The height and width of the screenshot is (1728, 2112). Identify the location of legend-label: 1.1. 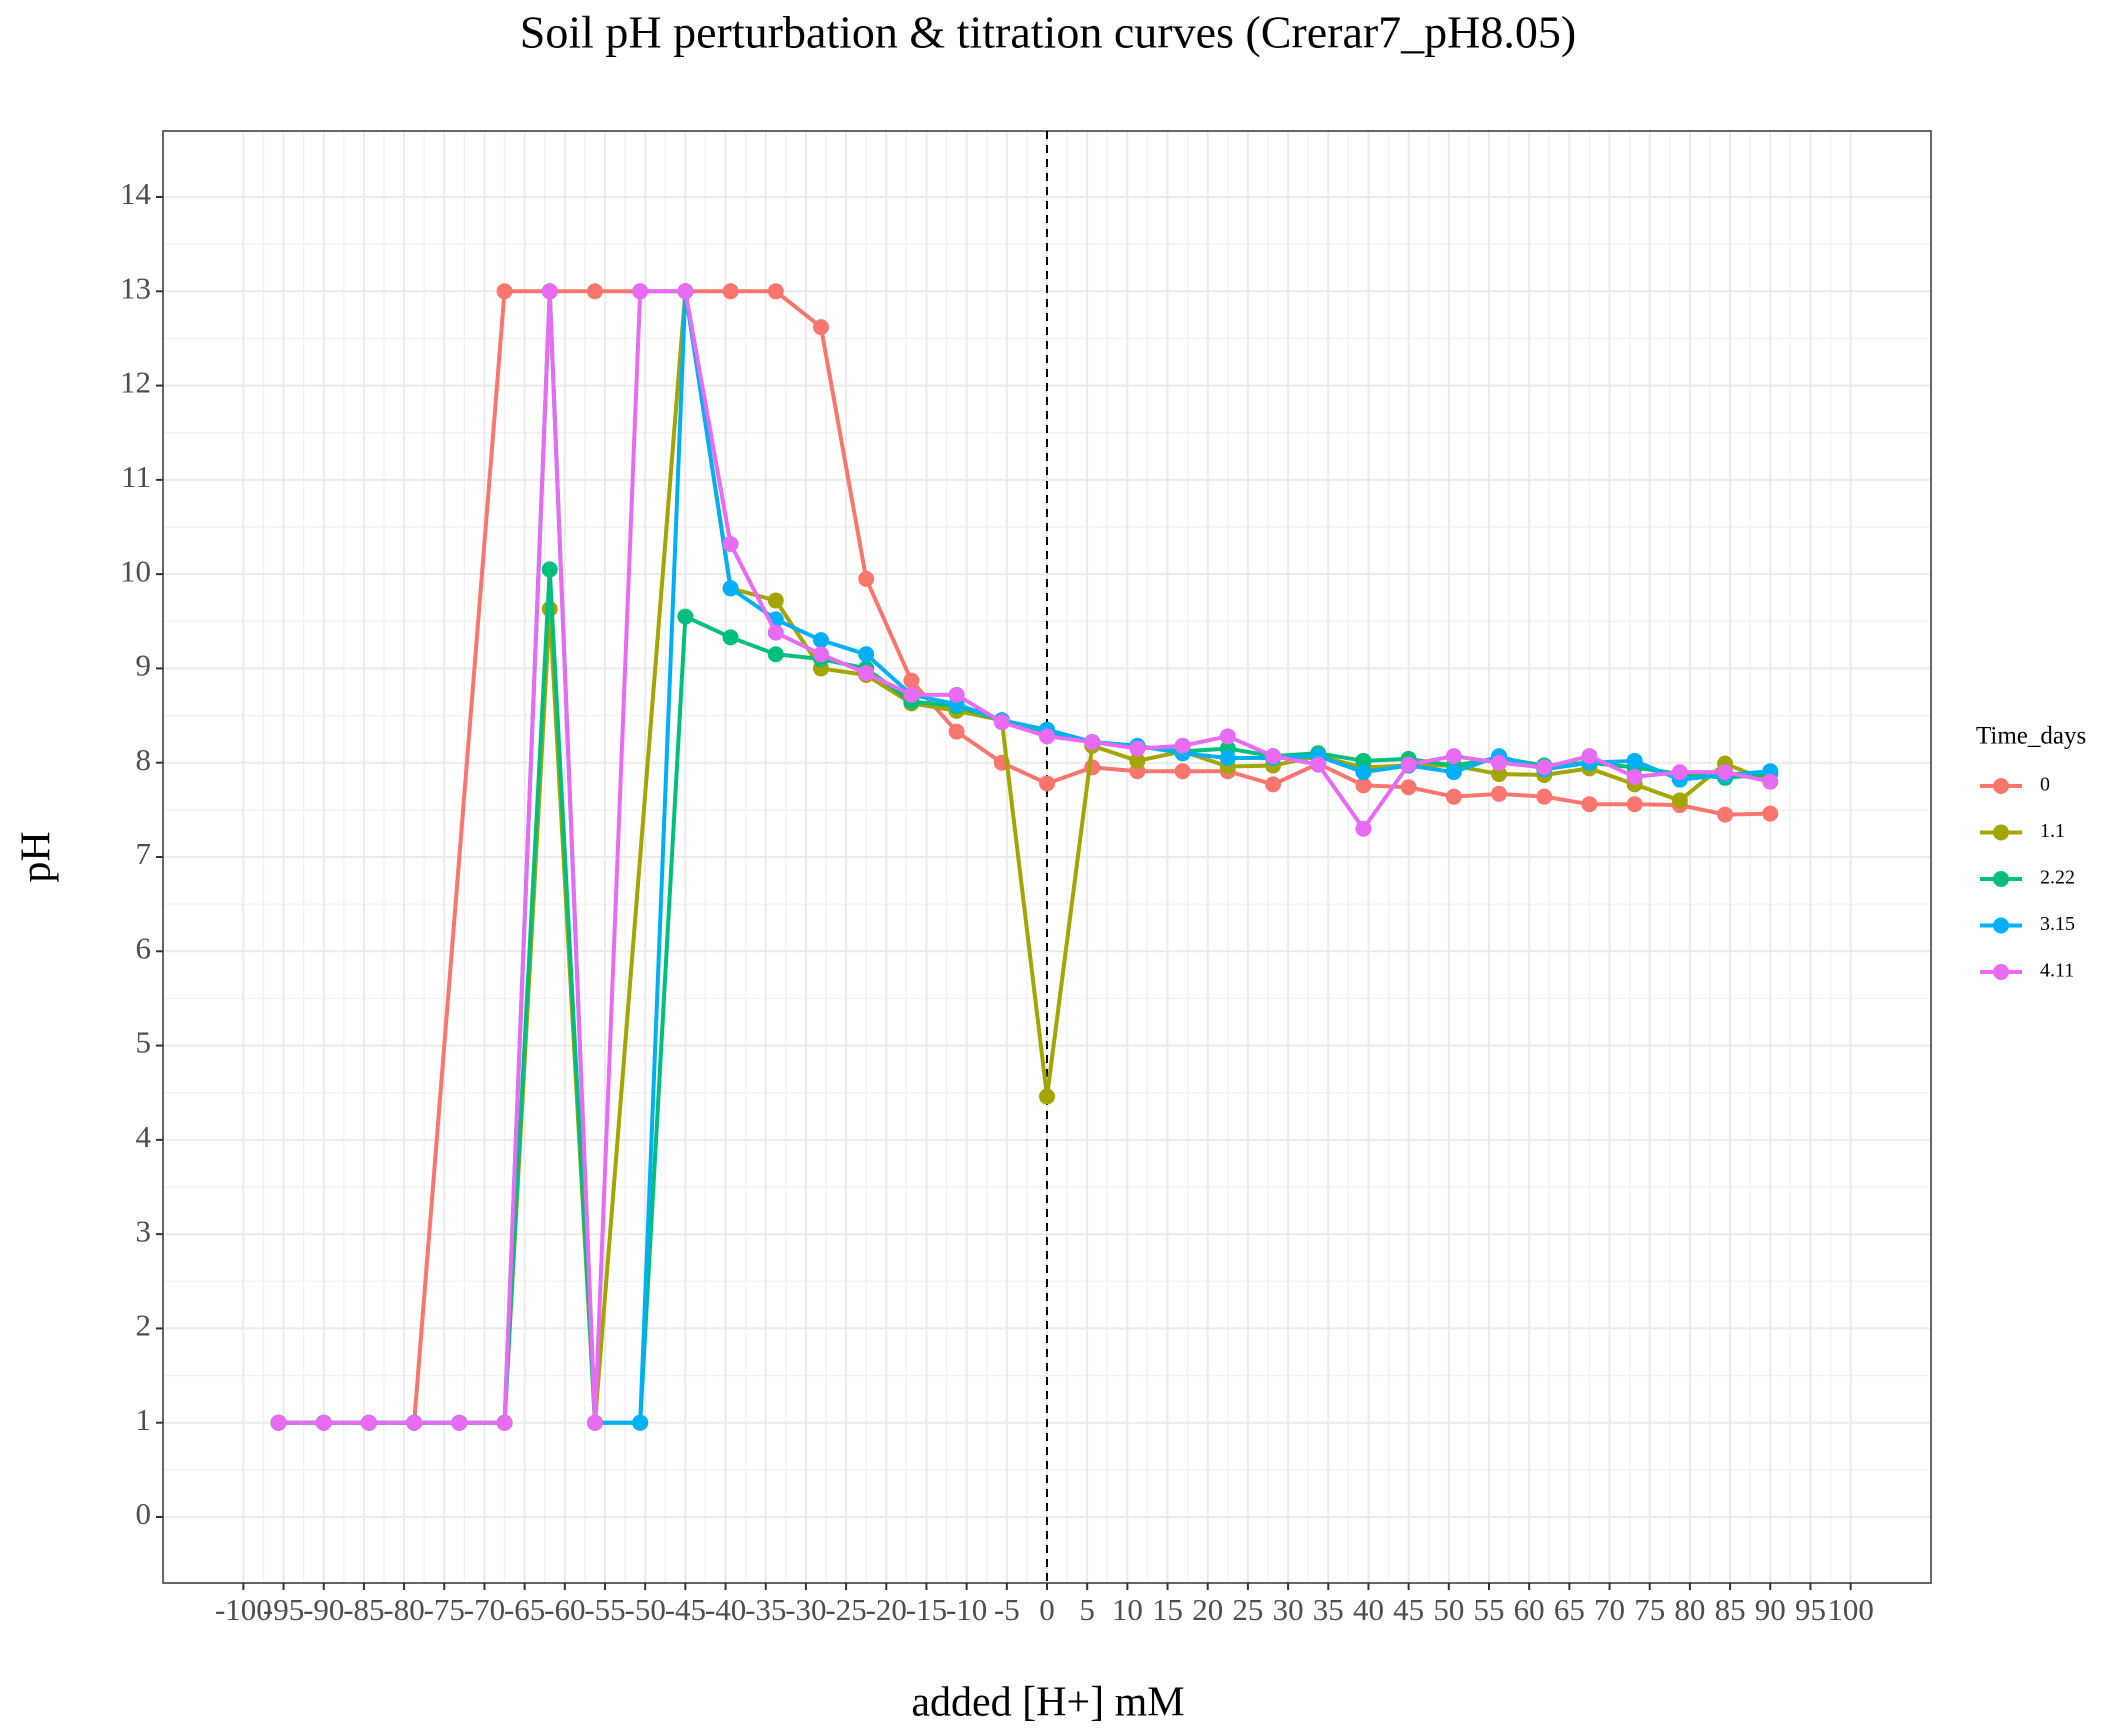
(2052, 831).